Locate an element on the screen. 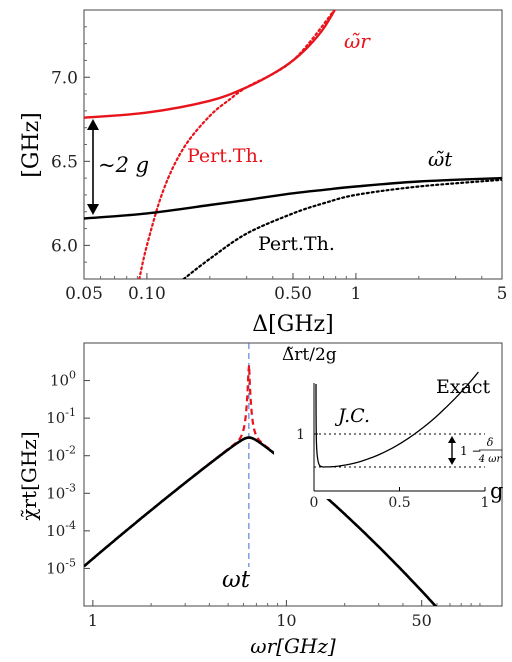 The width and height of the screenshot is (512, 662). top-y-tick-label: 6.0 is located at coordinates (64, 246).